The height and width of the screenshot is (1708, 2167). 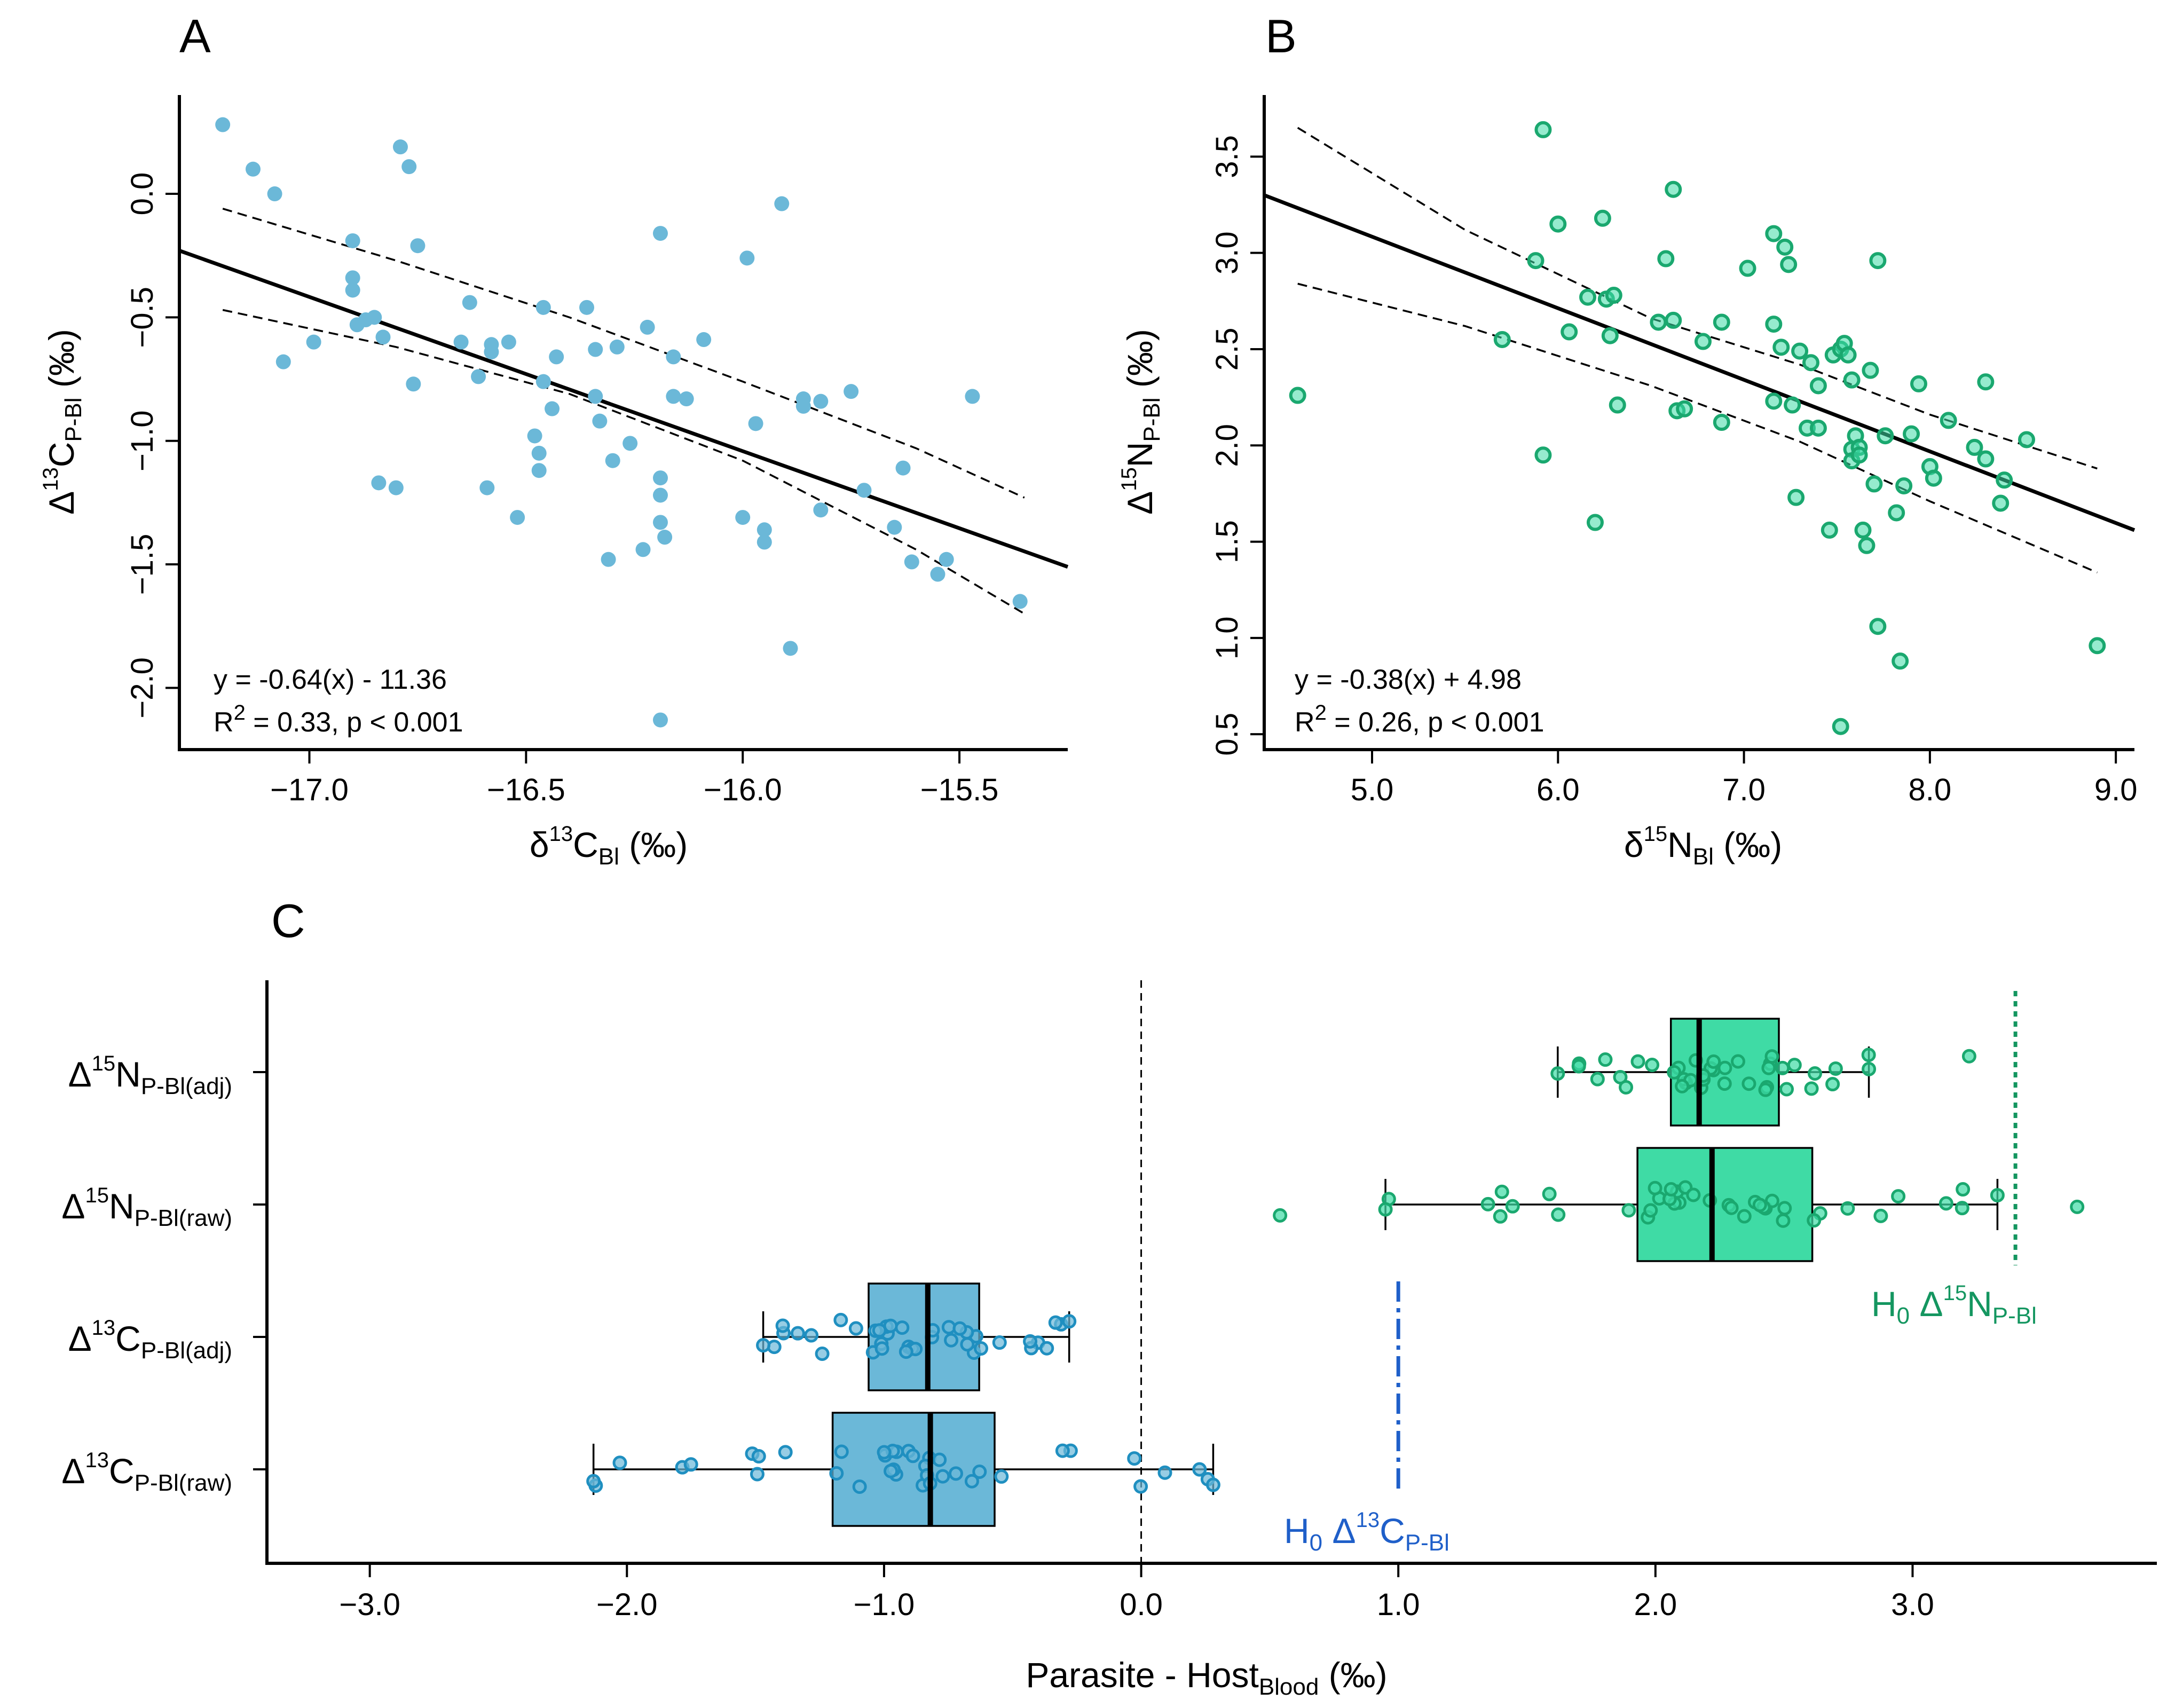 I want to click on panel-c-x-label: Parasite - HostBlood (‰), so click(x=1206, y=1678).